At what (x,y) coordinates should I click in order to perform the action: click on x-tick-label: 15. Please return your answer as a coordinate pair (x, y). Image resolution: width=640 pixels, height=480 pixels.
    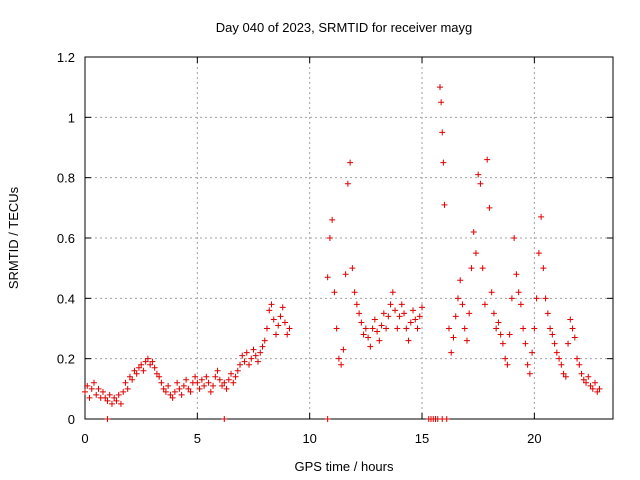
    Looking at the image, I should click on (422, 438).